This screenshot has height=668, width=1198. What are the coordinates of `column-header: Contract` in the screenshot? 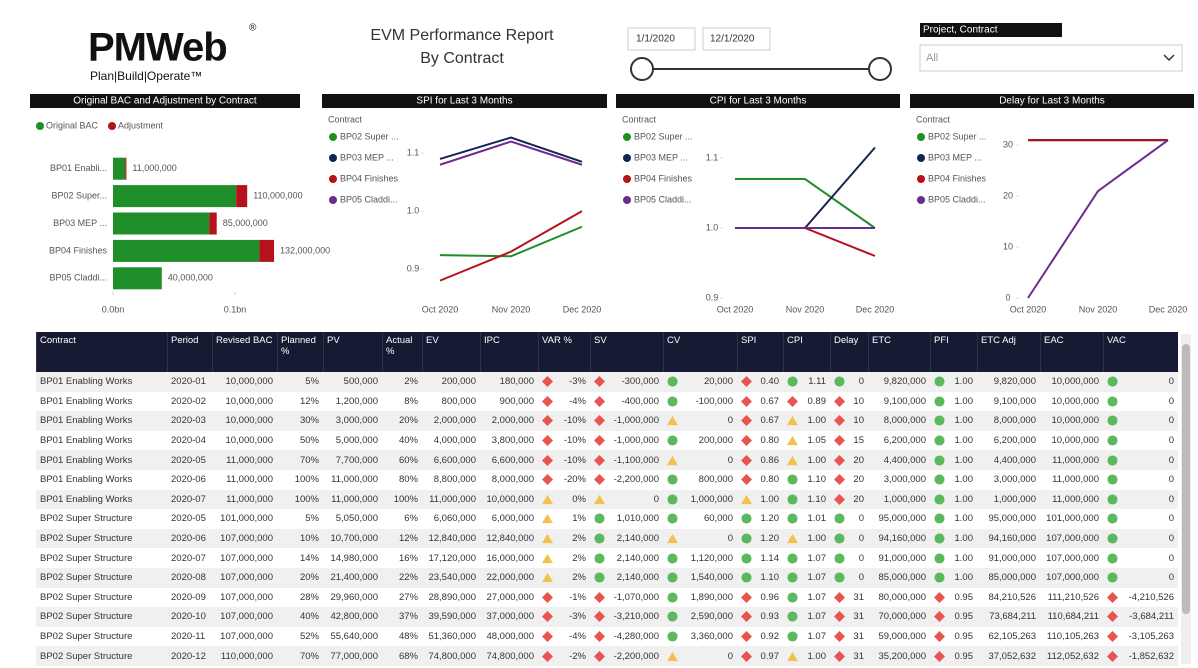 It's located at (101, 352).